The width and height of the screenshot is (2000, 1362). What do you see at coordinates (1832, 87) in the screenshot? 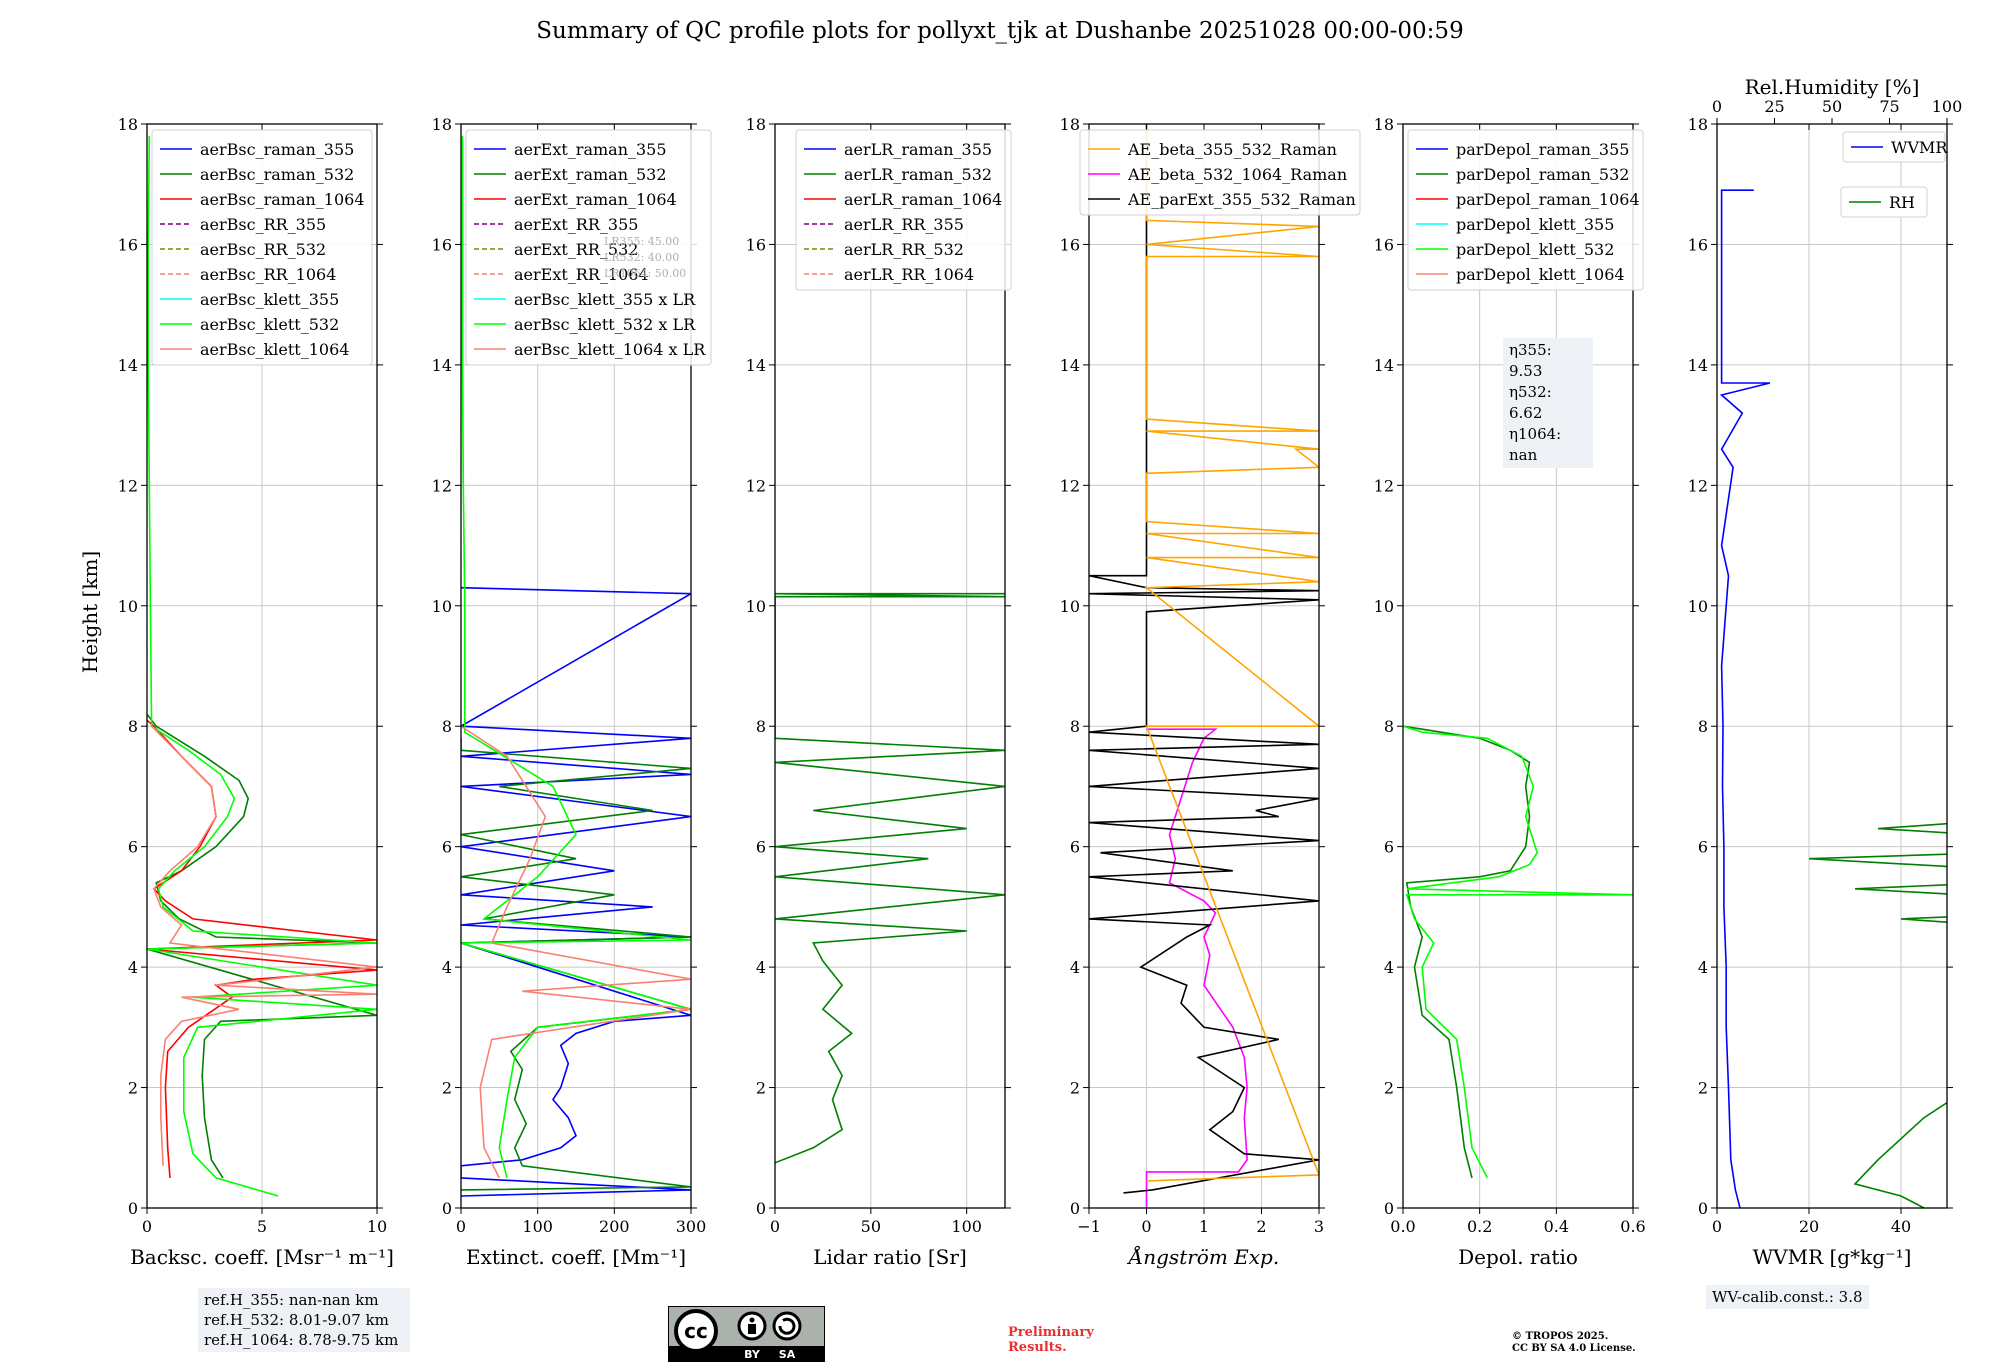
I see `top-x-axis-label: Rel.Humidity [%]` at bounding box center [1832, 87].